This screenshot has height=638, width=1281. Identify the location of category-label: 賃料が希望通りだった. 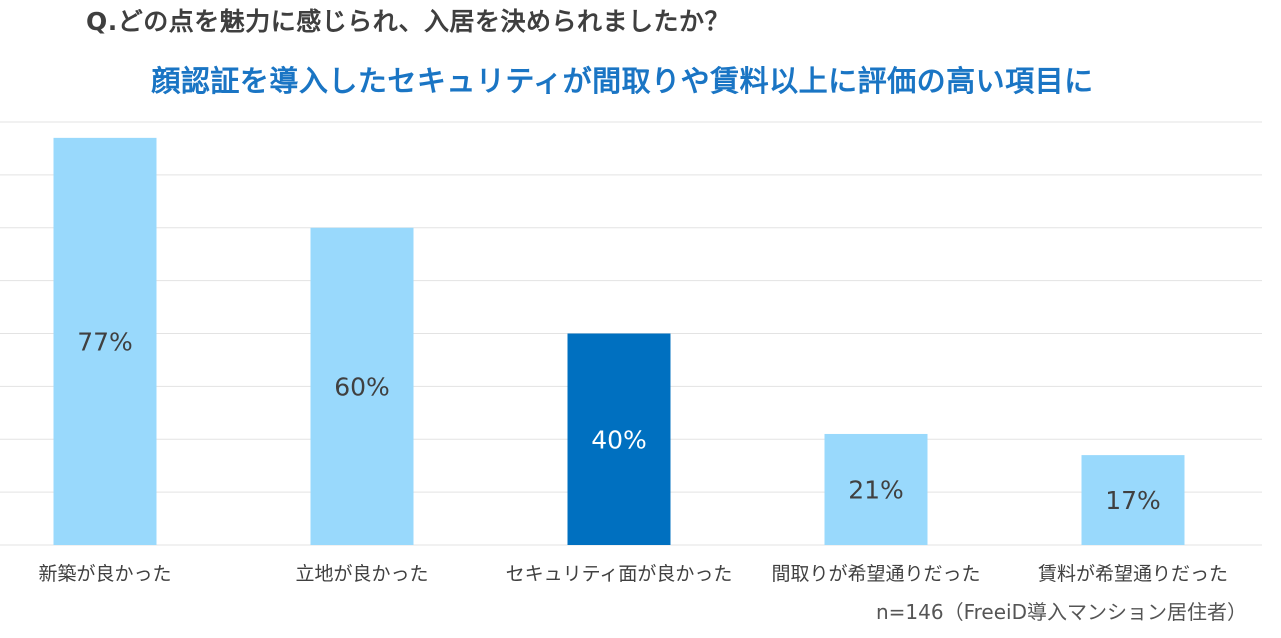
(1133, 574).